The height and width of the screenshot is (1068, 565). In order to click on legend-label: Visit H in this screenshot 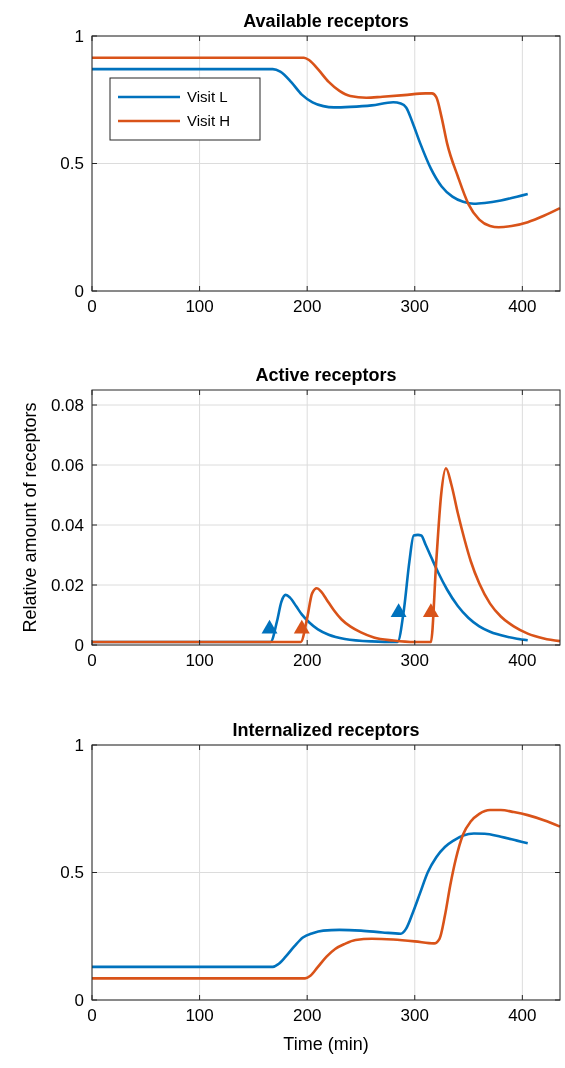, I will do `click(209, 121)`.